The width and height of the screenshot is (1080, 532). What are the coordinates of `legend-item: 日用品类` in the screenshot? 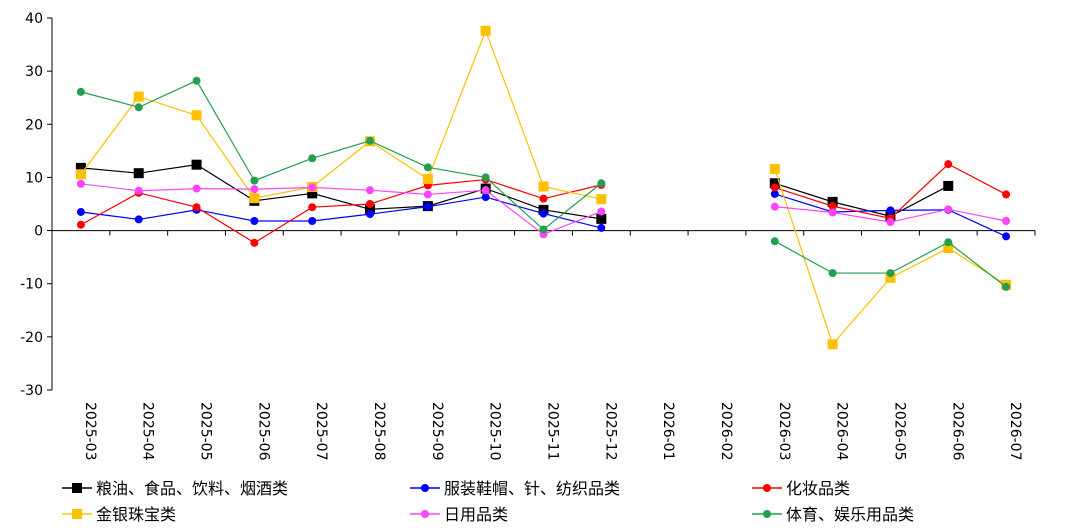 It's located at (459, 514).